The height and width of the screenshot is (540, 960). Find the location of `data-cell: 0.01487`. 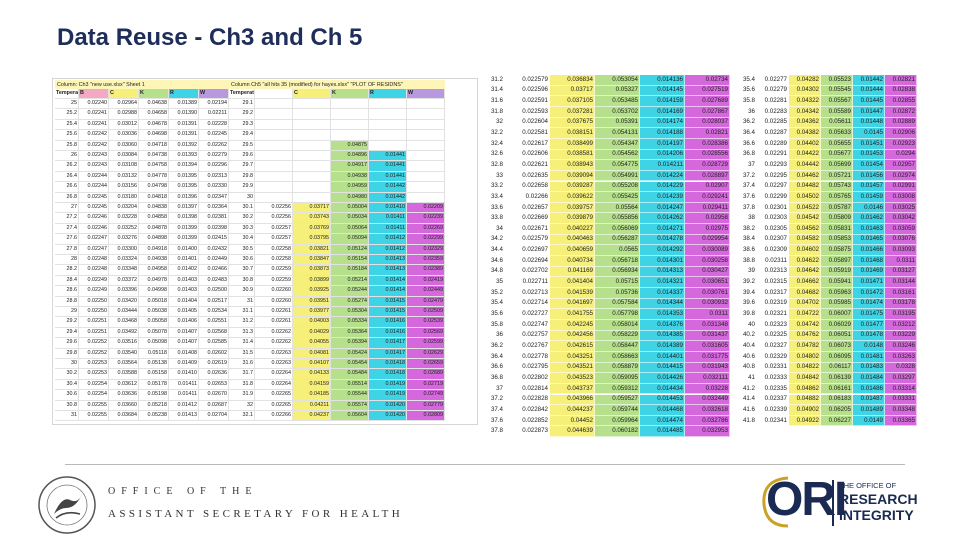

data-cell: 0.01487 is located at coordinates (869, 400).